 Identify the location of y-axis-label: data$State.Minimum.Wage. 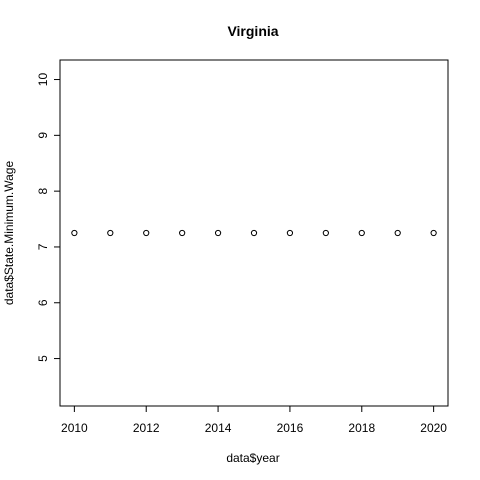
(9, 233).